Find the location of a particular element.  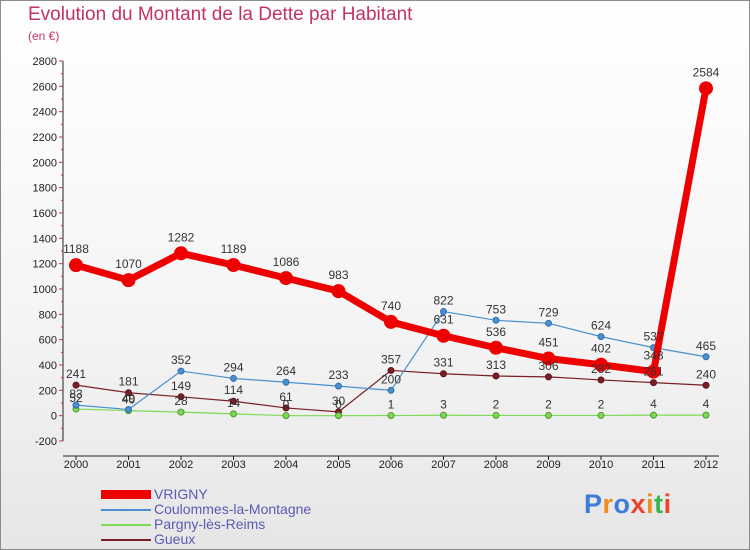

y-tick-label: -200 is located at coordinates (46, 442).